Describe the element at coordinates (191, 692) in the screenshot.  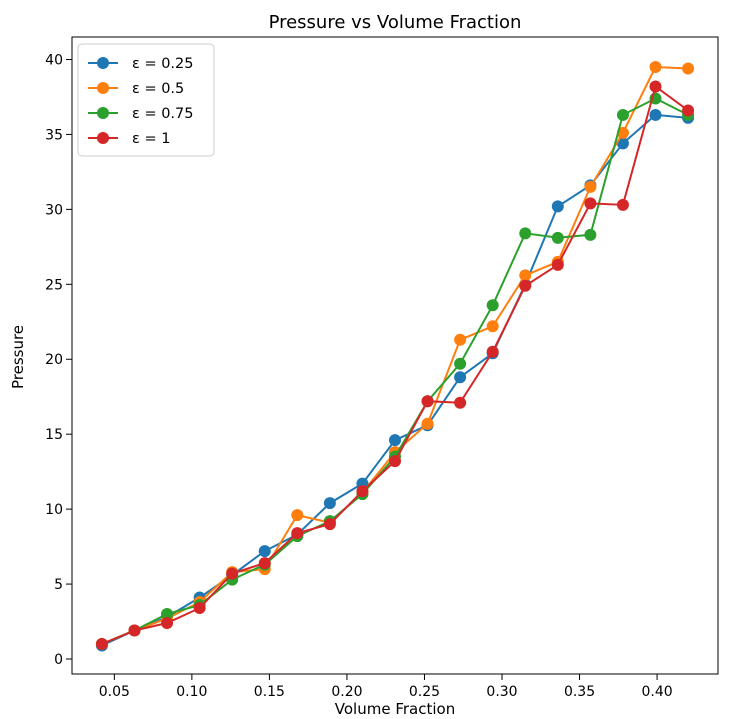
I see `x-tick-label: 0.10` at that location.